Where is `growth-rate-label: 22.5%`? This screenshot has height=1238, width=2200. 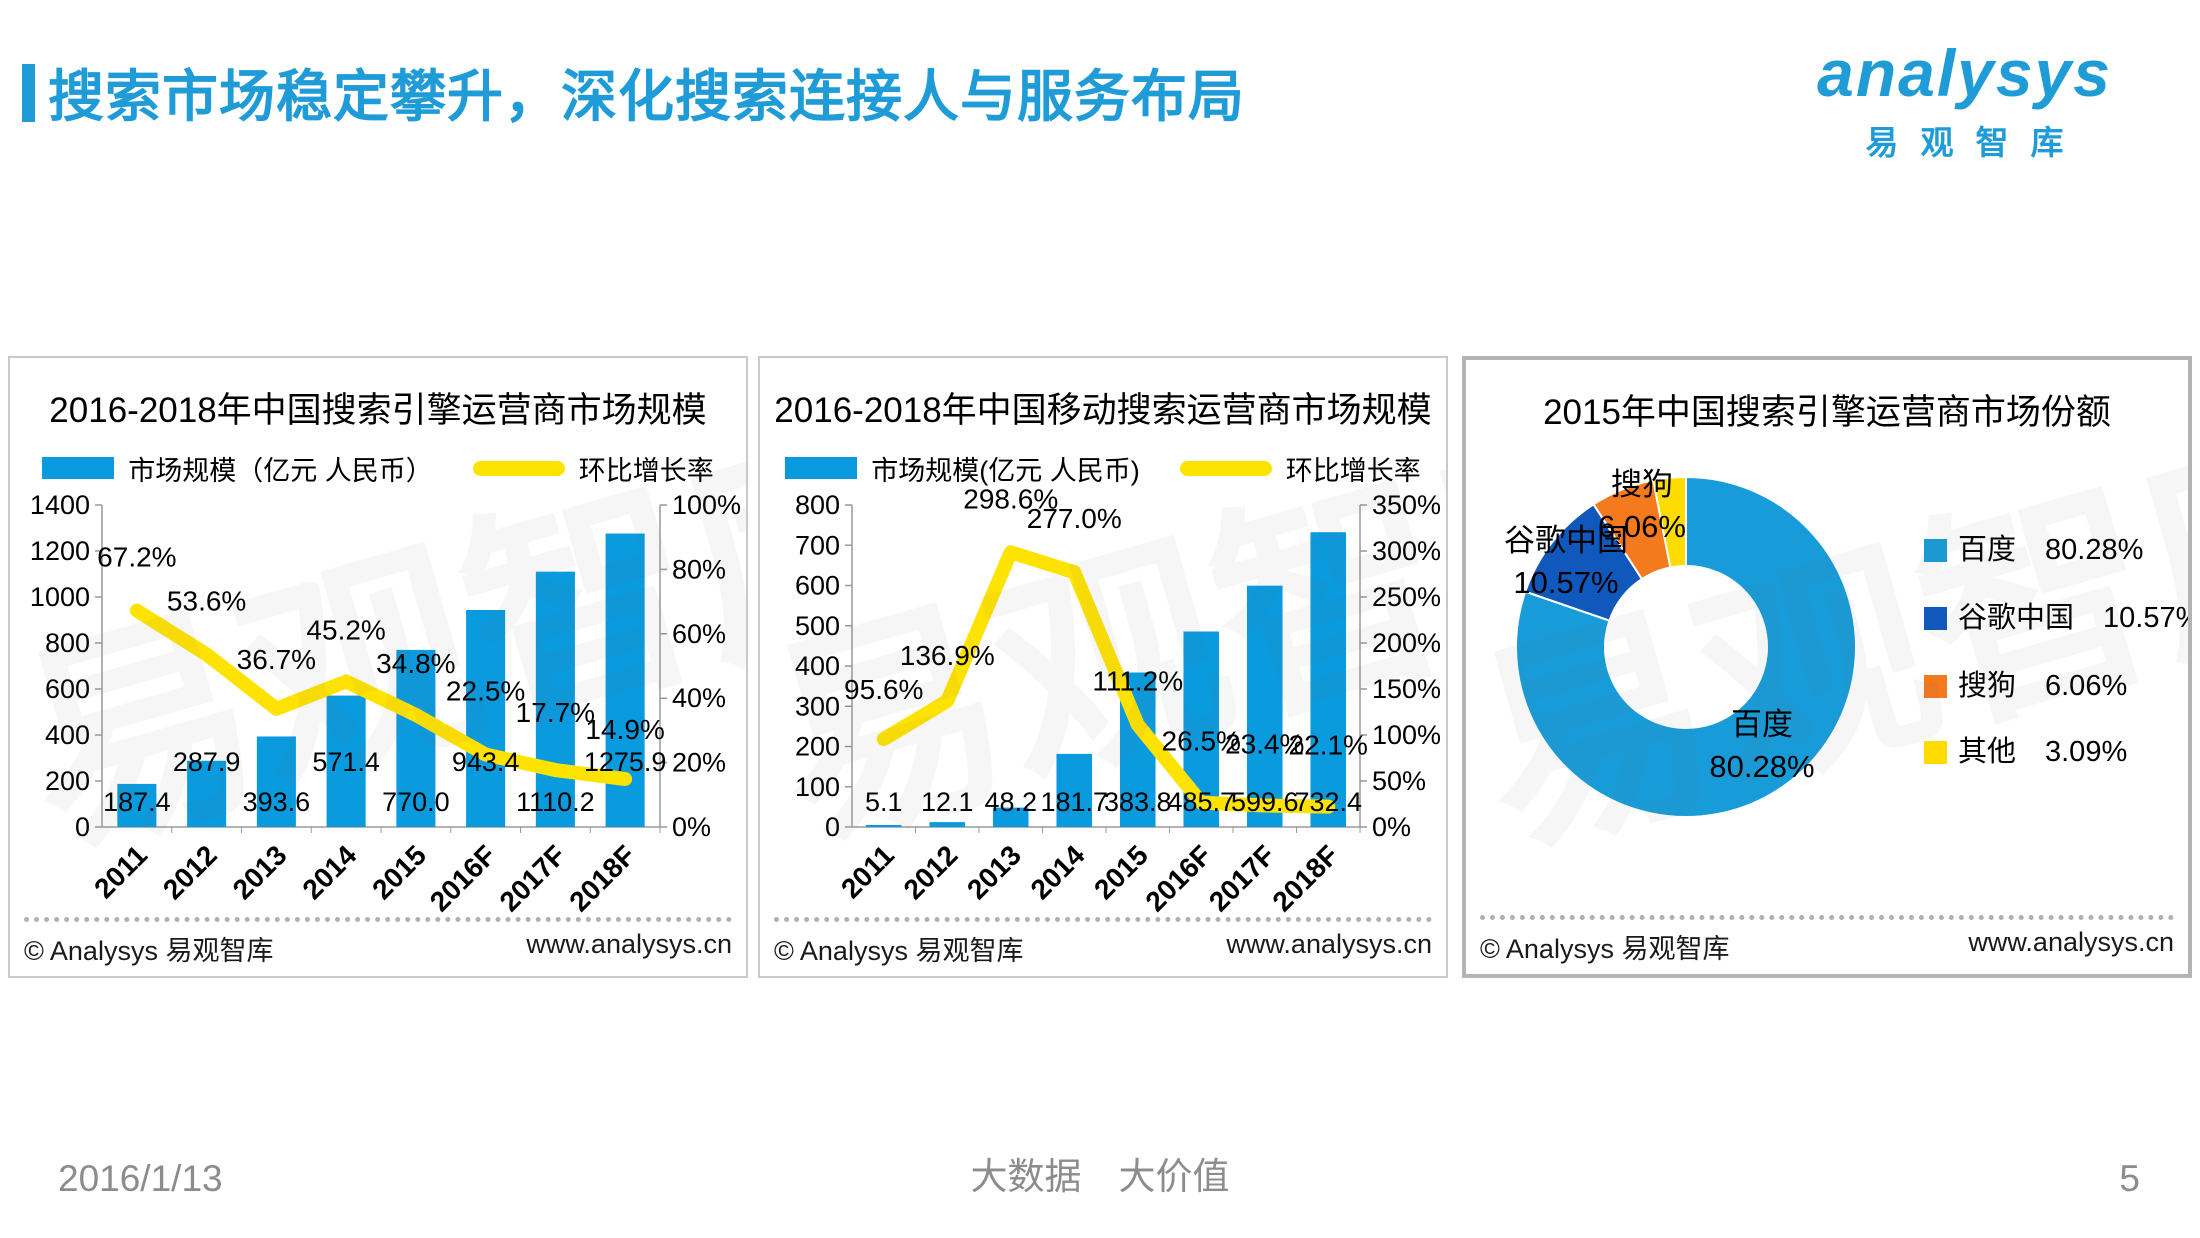 growth-rate-label: 22.5% is located at coordinates (485, 691).